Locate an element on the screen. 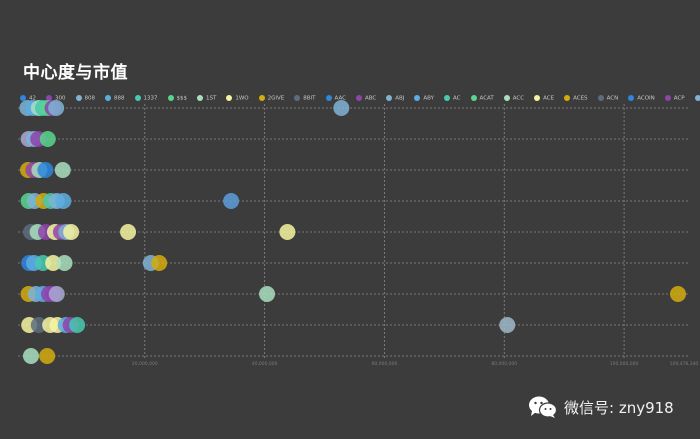 This screenshot has width=700, height=439. legend-label: ACAT is located at coordinates (486, 98).